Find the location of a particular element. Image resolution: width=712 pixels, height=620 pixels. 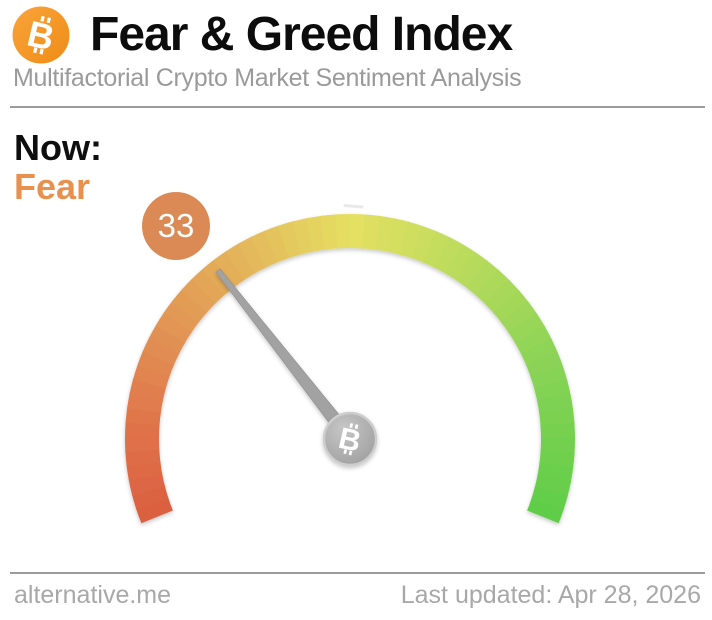

source-link: alternative.me is located at coordinates (93, 595).